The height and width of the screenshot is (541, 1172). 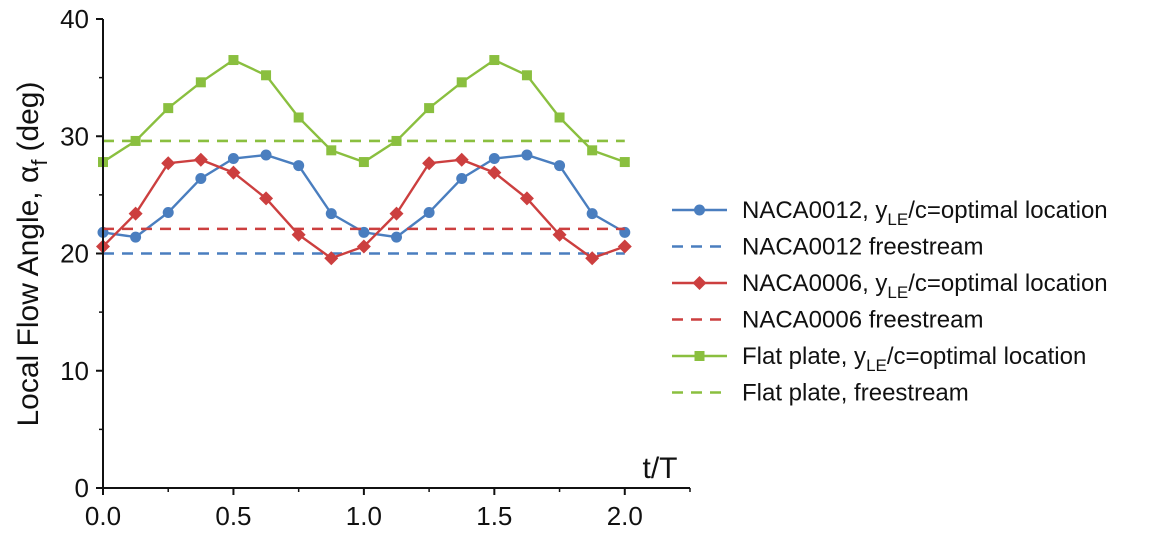 I want to click on y-tick-label: 20, so click(x=74, y=254).